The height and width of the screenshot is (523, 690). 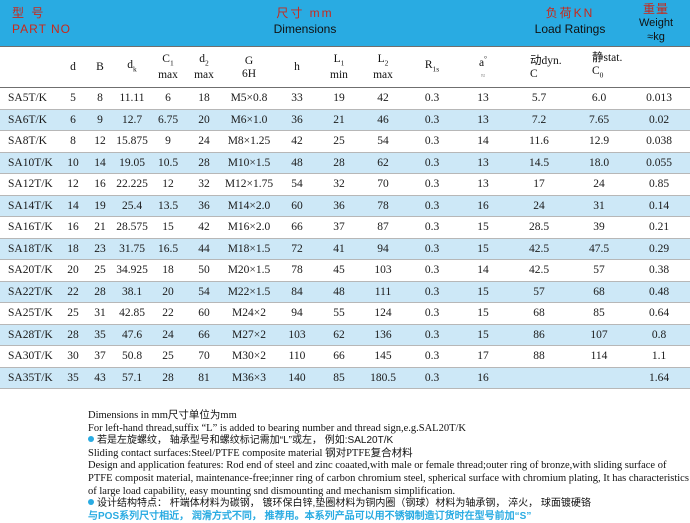 What do you see at coordinates (297, 335) in the screenshot?
I see `cell-h: 103` at bounding box center [297, 335].